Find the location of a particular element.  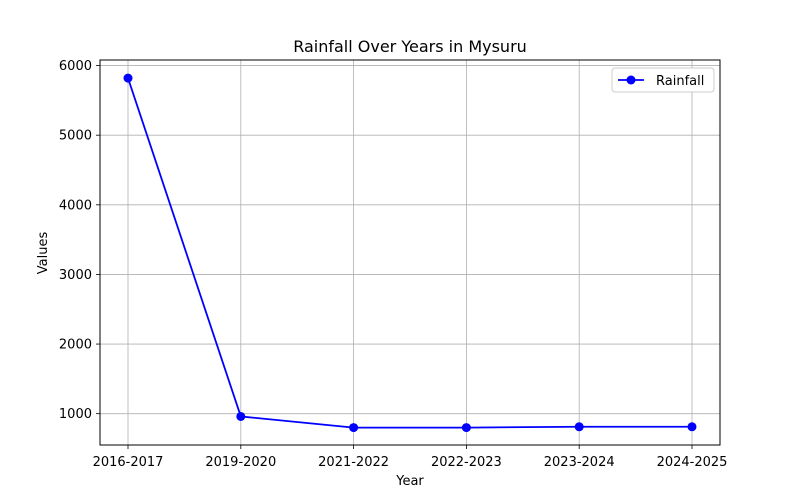

legend: Rainfall is located at coordinates (663, 80).